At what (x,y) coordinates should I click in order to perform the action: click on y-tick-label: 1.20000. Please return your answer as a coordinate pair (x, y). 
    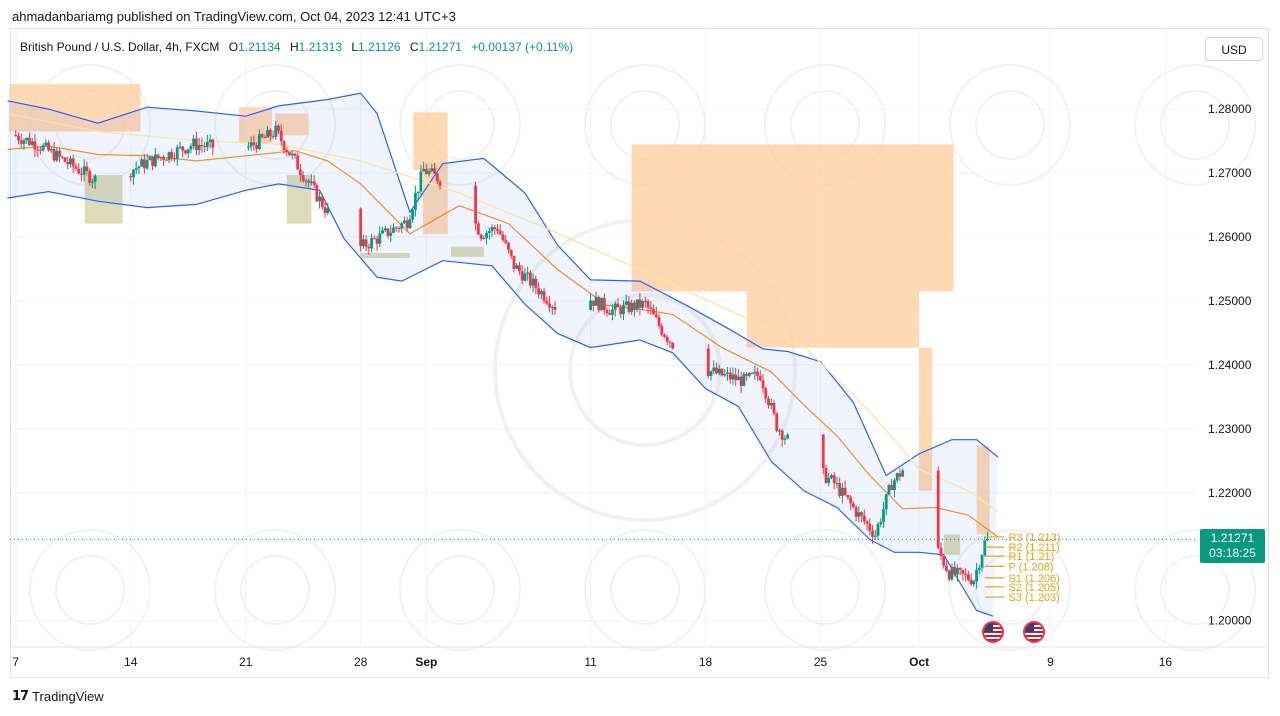
    Looking at the image, I should click on (1230, 621).